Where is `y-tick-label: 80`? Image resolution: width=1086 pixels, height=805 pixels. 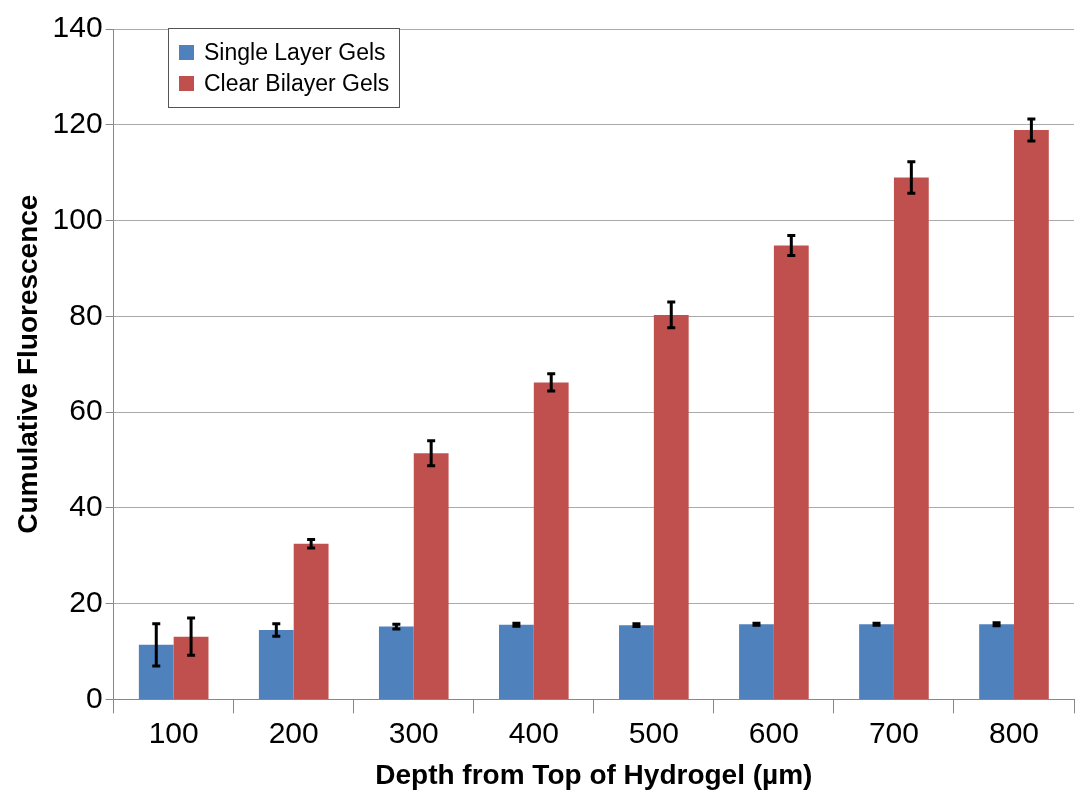
y-tick-label: 80 is located at coordinates (86, 314).